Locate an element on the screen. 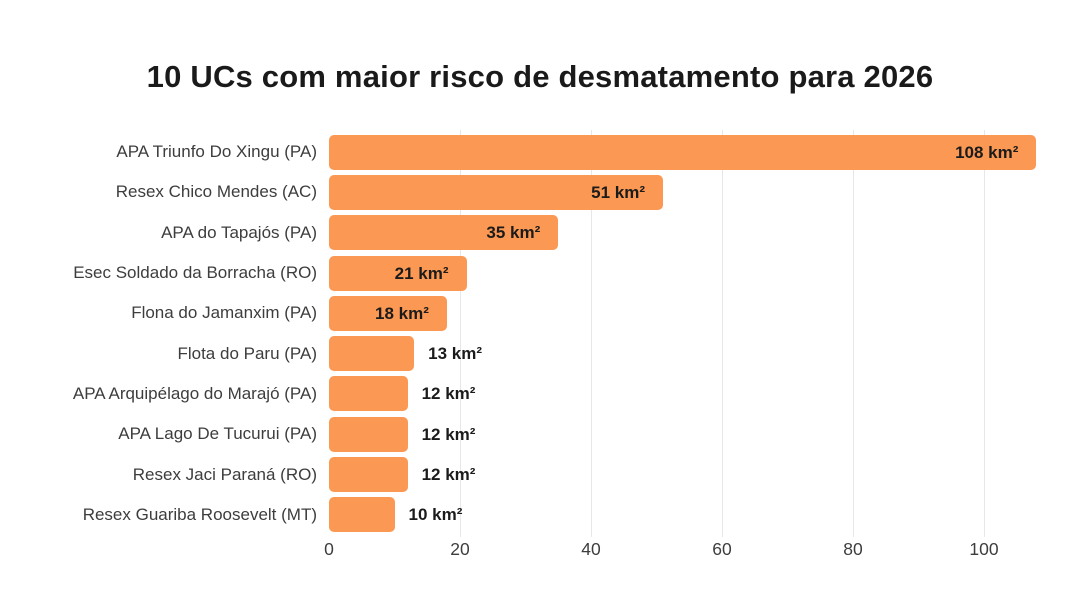 Image resolution: width=1080 pixels, height=608 pixels. value-label: 108 km² is located at coordinates (987, 152).